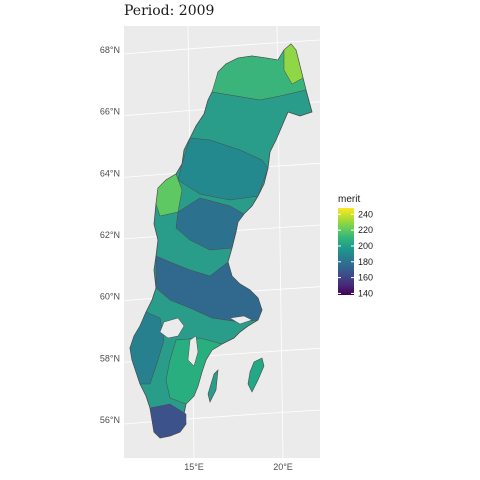 This screenshot has width=480, height=480. I want to click on latitude-labels: 68°N 66°N 64°N 62°N 60°N 58°N 56°N, so click(110, 235).